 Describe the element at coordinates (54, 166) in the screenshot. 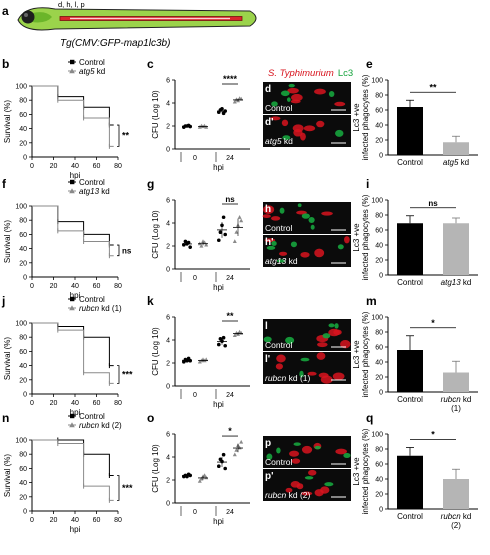

I see `x-tick-label: 20` at that location.